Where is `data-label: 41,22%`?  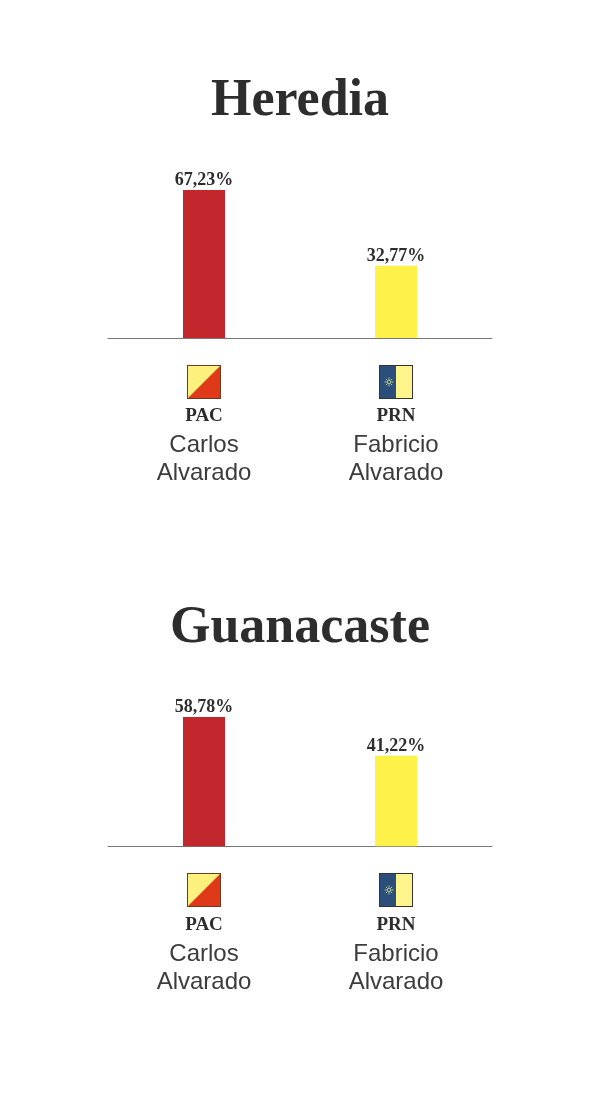 data-label: 41,22% is located at coordinates (396, 744).